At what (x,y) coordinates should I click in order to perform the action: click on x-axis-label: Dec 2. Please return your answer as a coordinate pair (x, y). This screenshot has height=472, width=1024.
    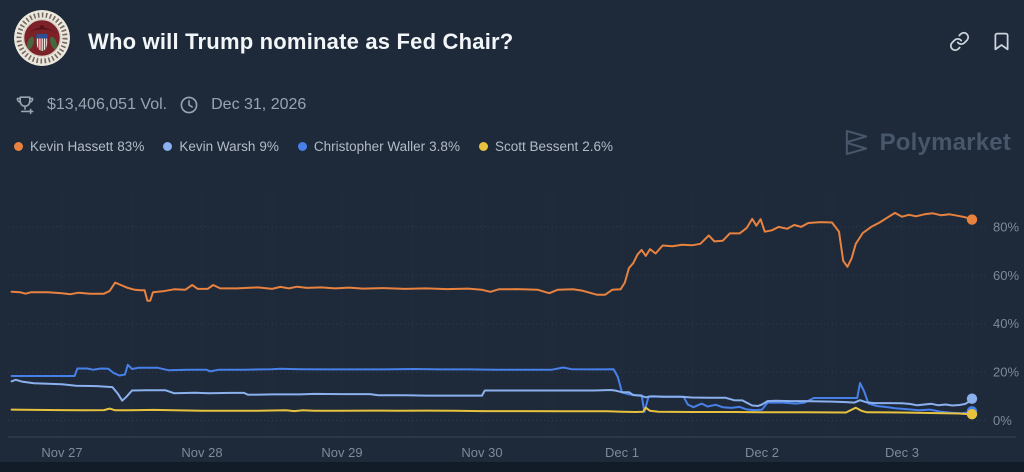
    Looking at the image, I should click on (762, 452).